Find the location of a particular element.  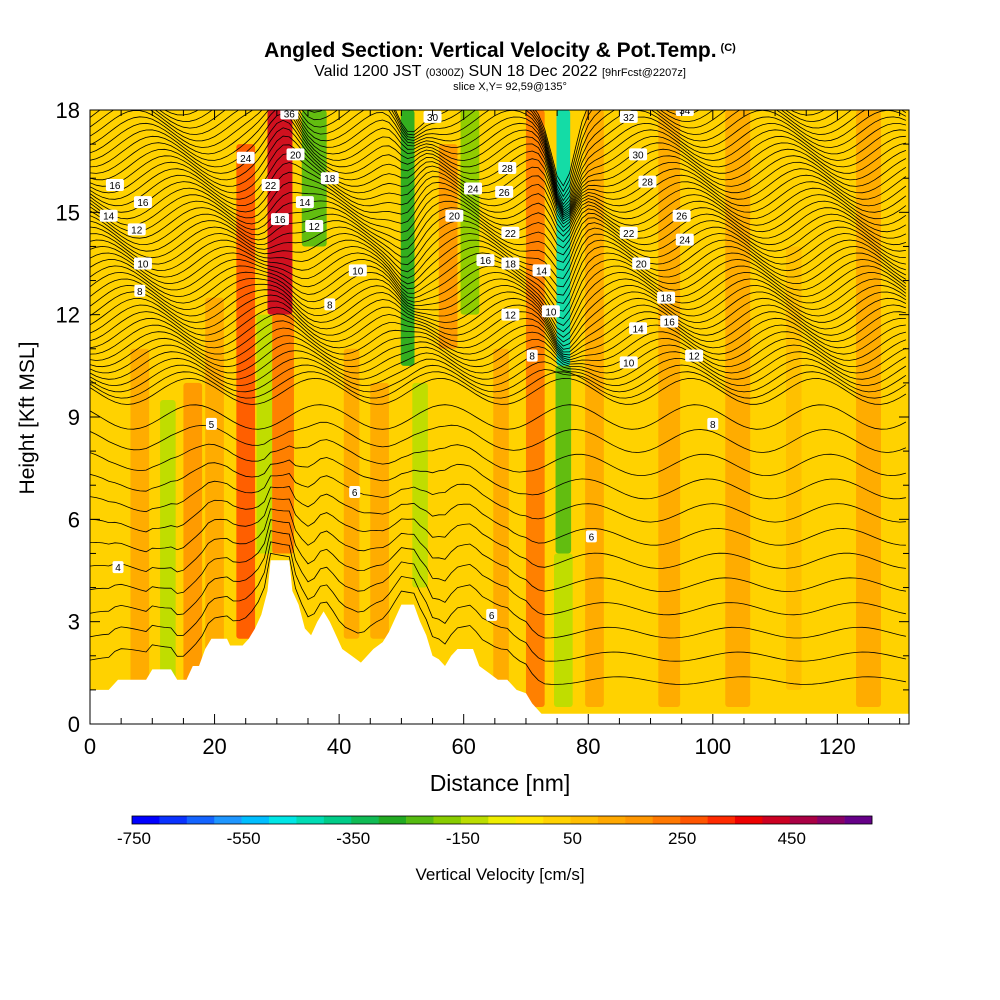

colorbar-tick-label: 250 is located at coordinates (682, 838).